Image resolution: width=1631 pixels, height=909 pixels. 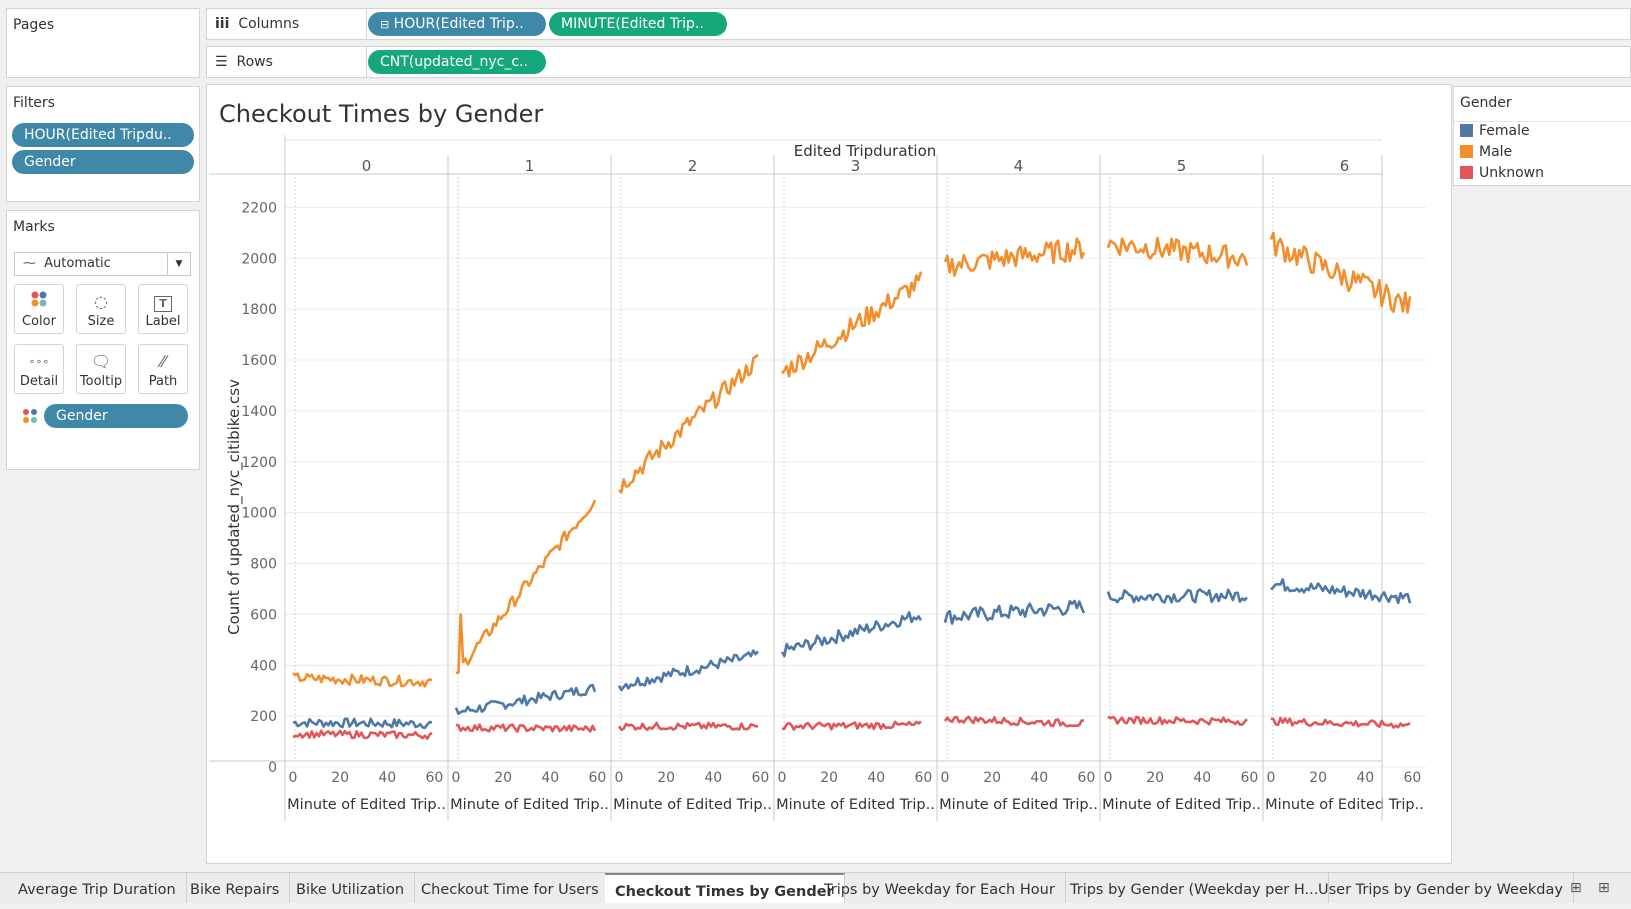 I want to click on color-card: Color, so click(x=39, y=309).